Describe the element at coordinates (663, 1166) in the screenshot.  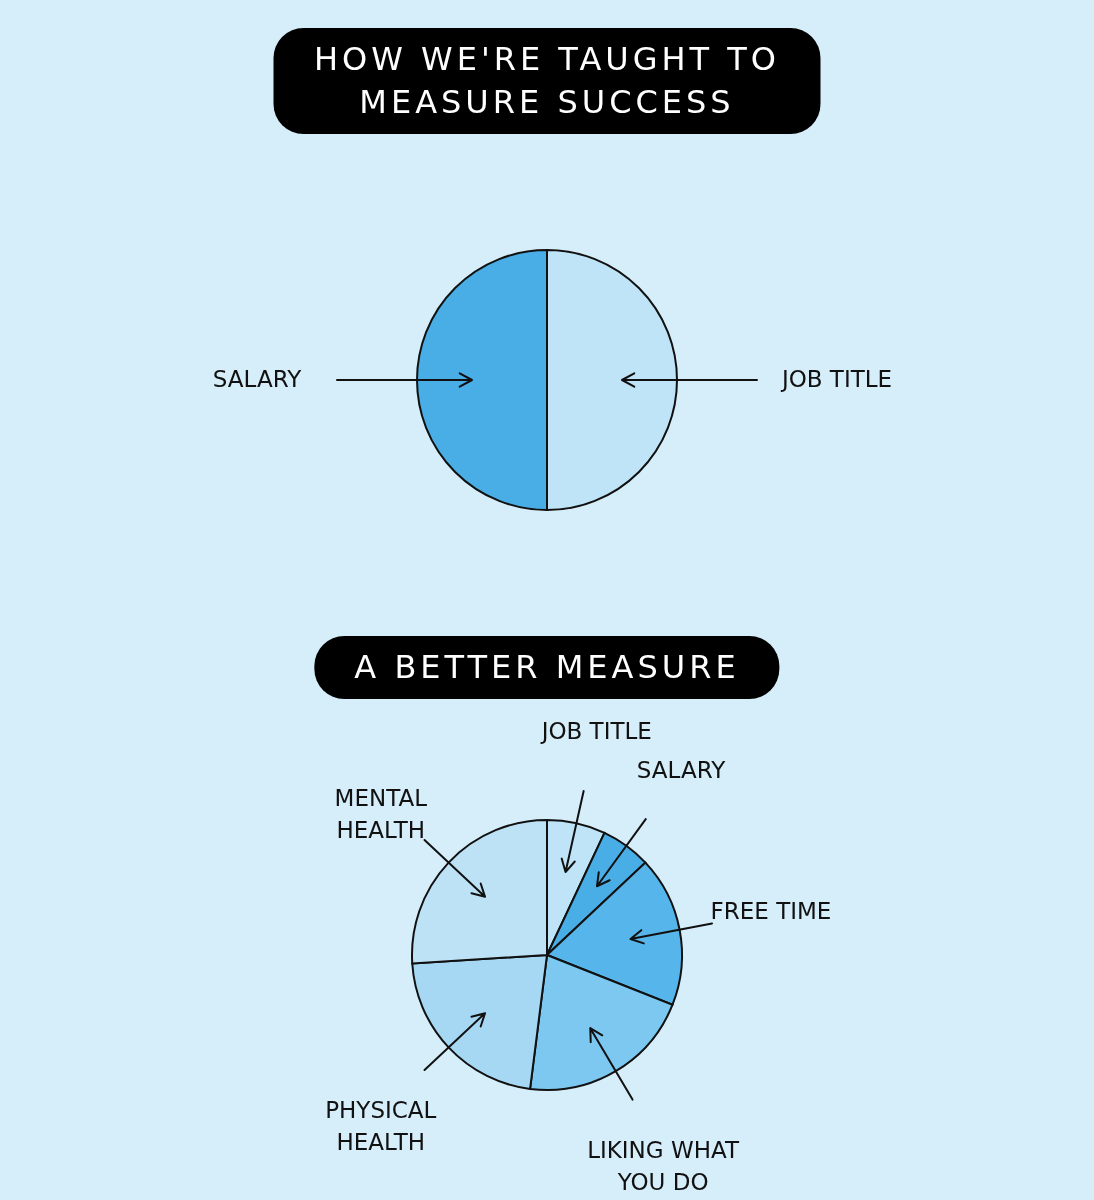
I see `slice-label: LIKING WHAT YOU DO` at that location.